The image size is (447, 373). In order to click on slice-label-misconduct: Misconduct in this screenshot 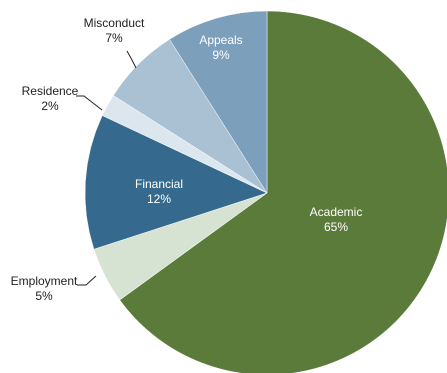, I will do `click(114, 23)`.